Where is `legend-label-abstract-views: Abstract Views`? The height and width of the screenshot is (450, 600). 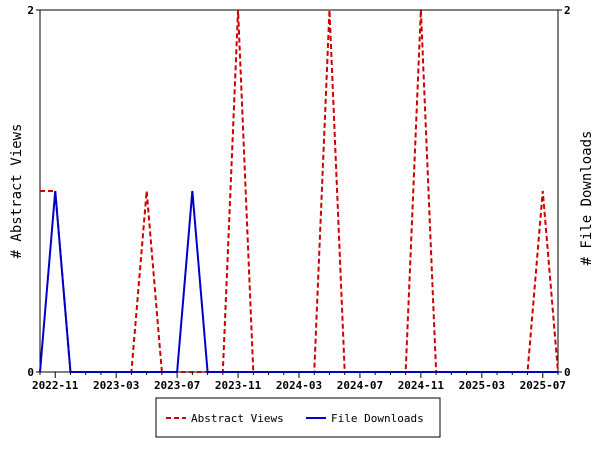 legend-label-abstract-views: Abstract Views is located at coordinates (237, 418).